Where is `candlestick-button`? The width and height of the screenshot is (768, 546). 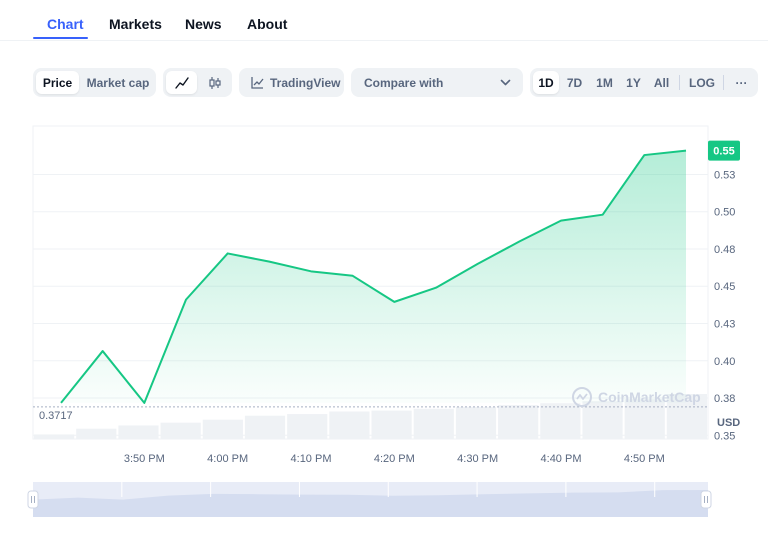 candlestick-button is located at coordinates (214, 82).